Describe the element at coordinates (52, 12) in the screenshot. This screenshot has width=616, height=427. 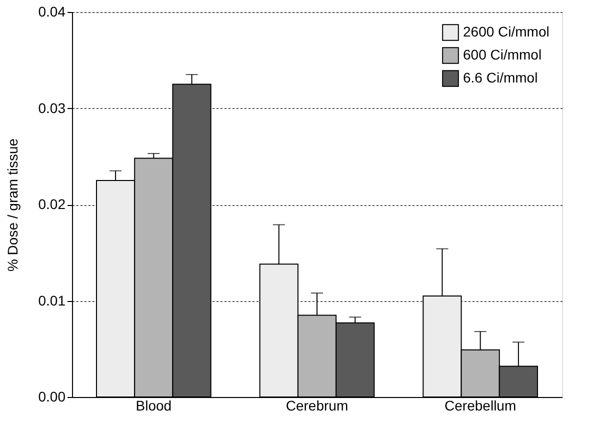
I see `y-tick-label: 0.04` at that location.